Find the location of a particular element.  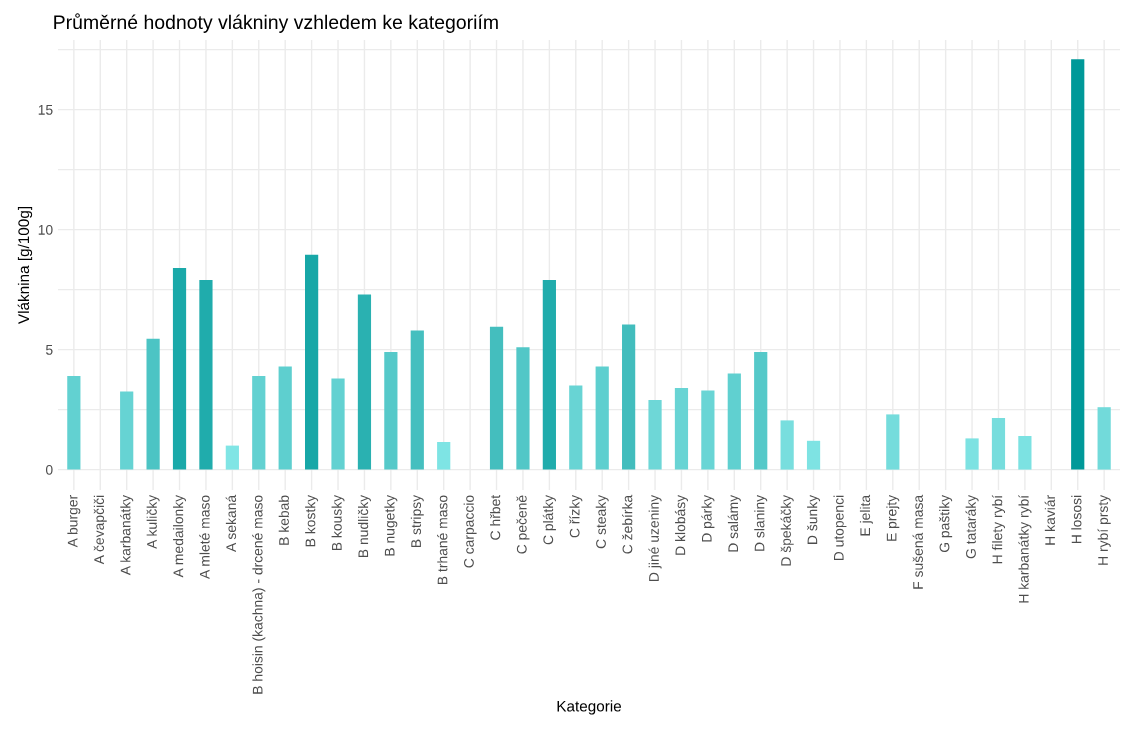

x-tick-label: H karbanátky rybí is located at coordinates (1025, 548).